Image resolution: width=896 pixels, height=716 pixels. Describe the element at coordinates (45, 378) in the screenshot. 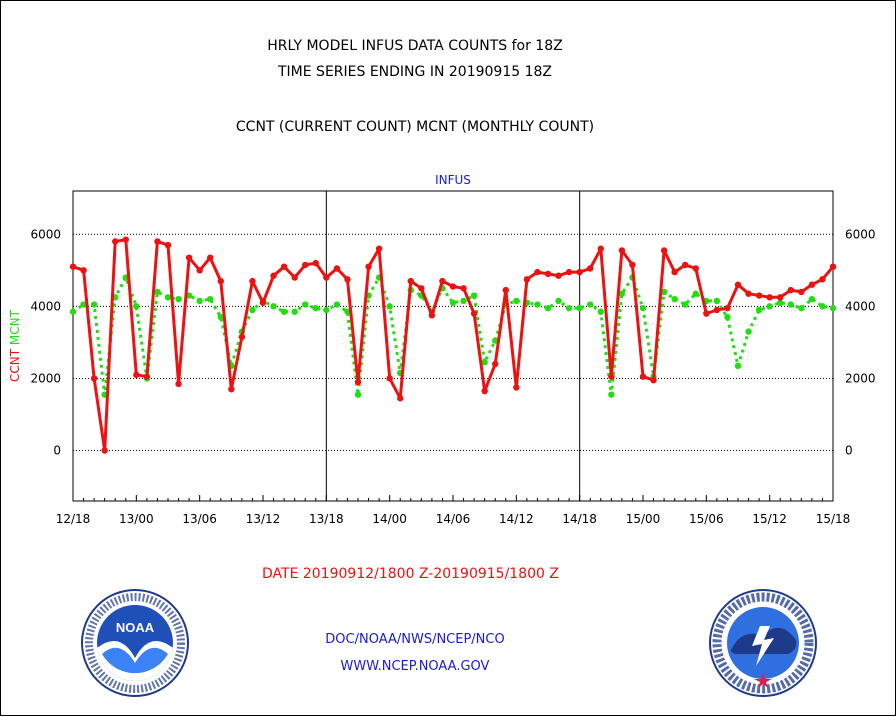

I see `y-tick-label-left: 2000` at that location.